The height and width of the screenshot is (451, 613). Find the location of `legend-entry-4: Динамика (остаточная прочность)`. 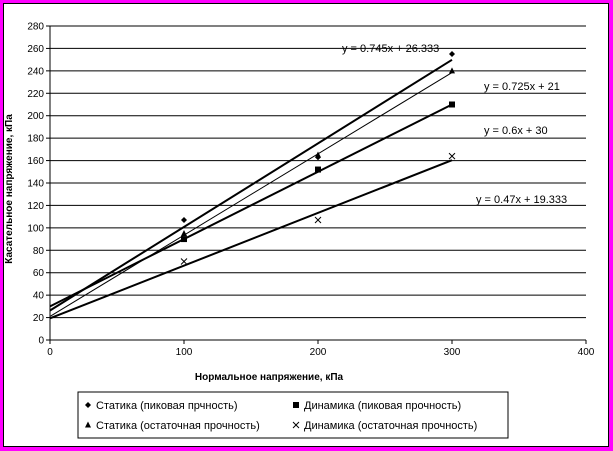

legend-entry-4: Динамика (остаточная прочность) is located at coordinates (390, 426).